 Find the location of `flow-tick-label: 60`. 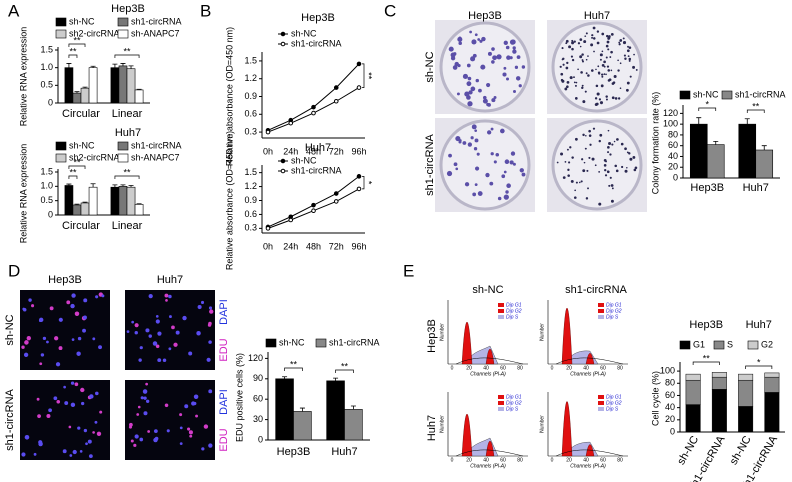

flow-tick-label: 60 is located at coordinates (603, 460).